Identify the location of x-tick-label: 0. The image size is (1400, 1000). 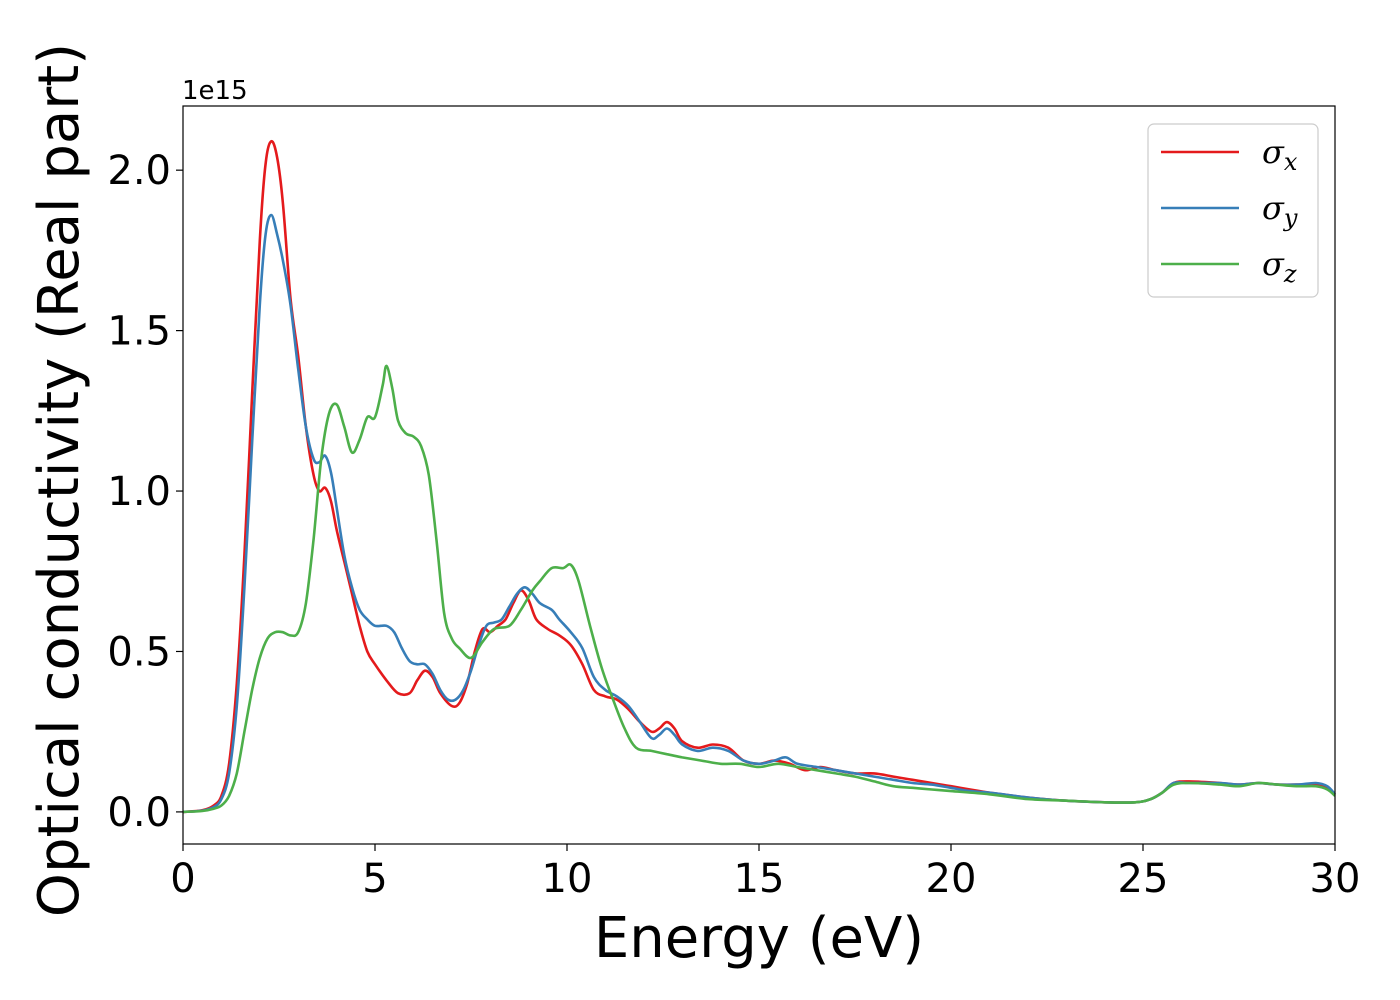
(182, 879).